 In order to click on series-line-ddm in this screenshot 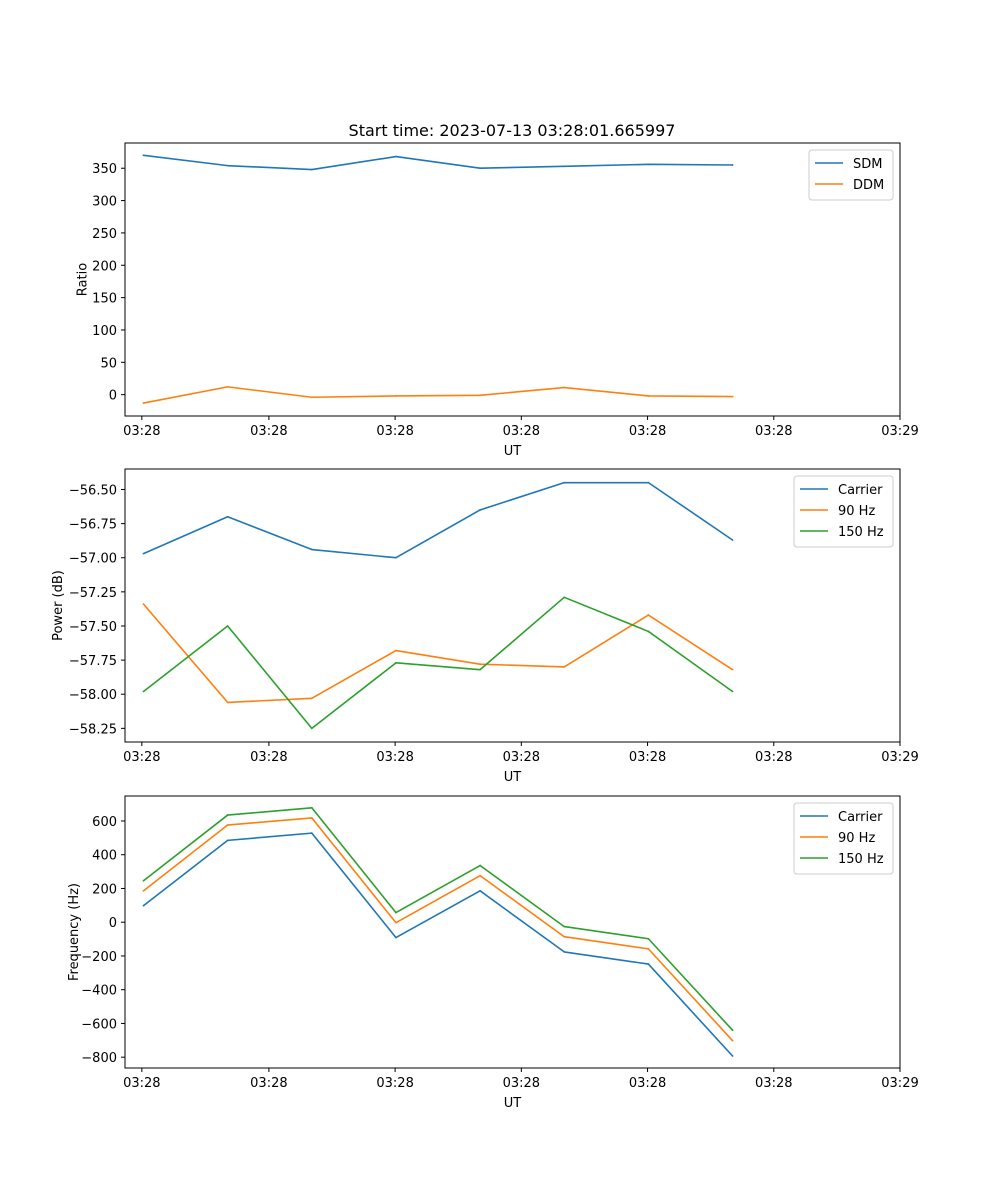, I will do `click(438, 395)`.